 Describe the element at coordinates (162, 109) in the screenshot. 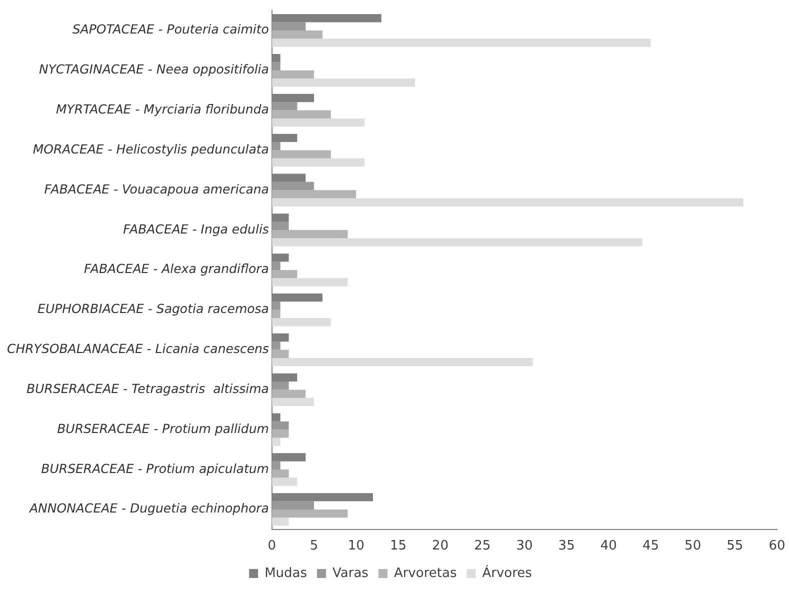

I see `y-tick-label: MYRTACEAE - Myrciaria floribunda` at that location.